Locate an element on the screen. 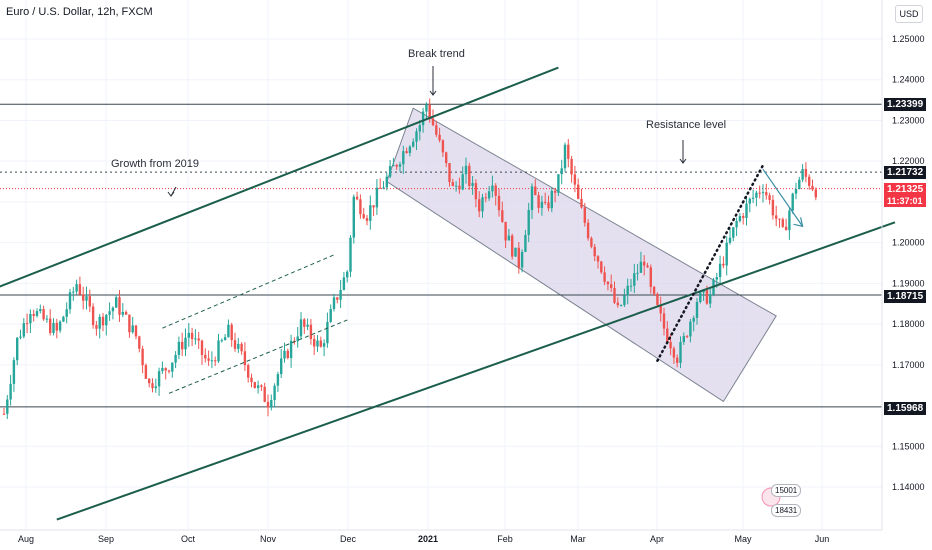 The image size is (932, 550). x-tick-label: Jun is located at coordinates (822, 539).